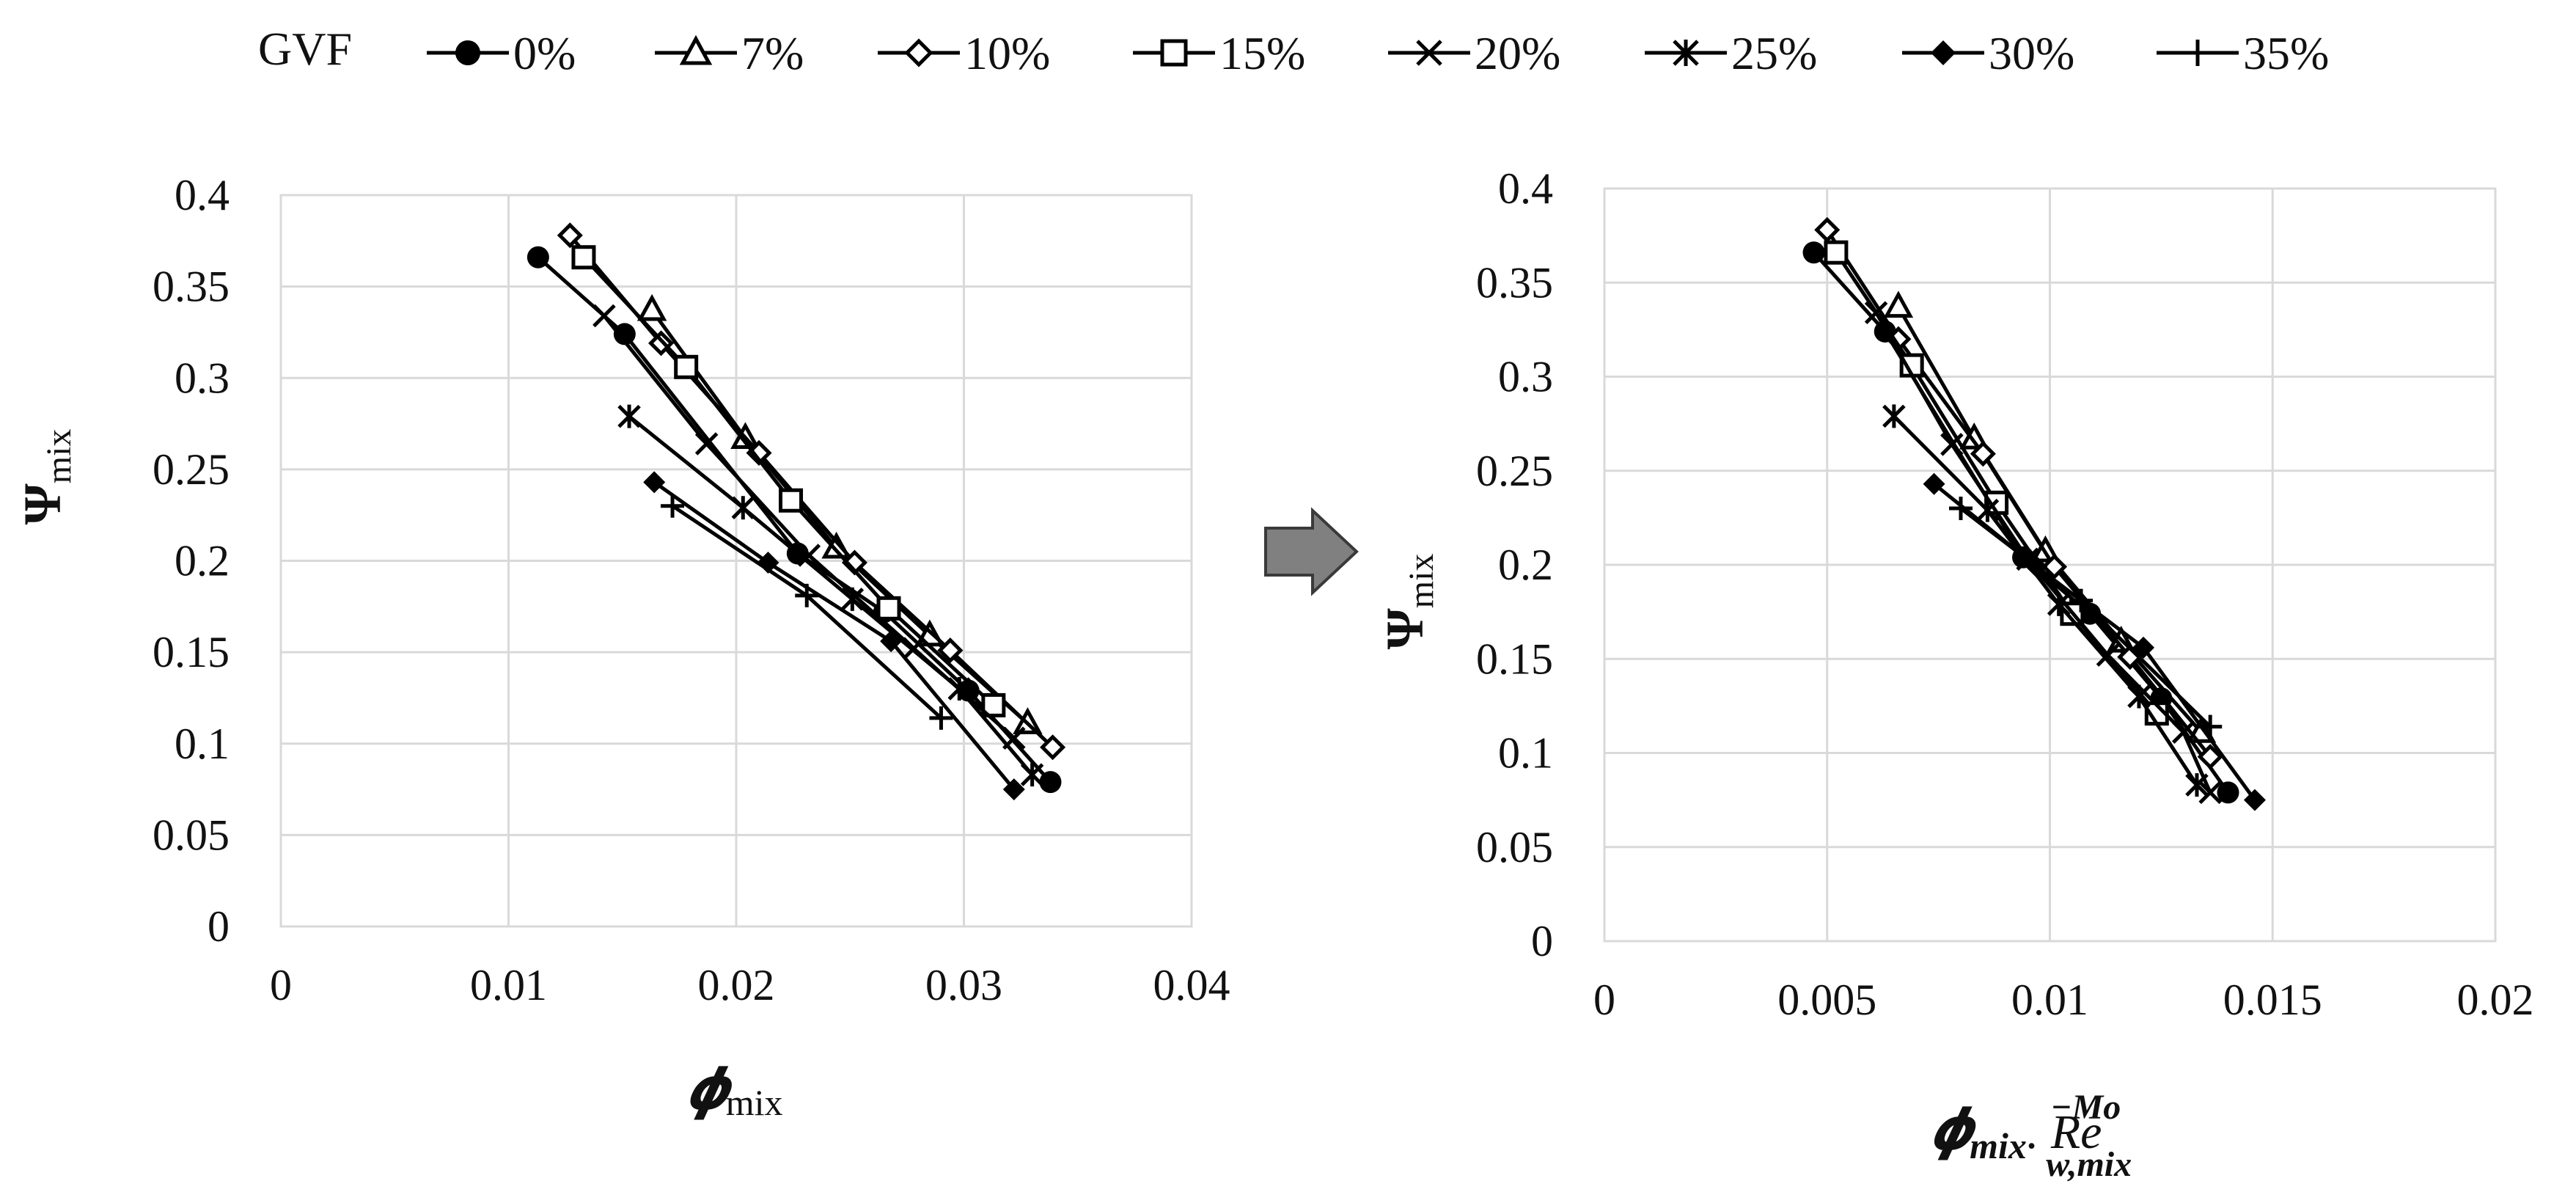 Image resolution: width=2576 pixels, height=1203 pixels. What do you see at coordinates (202, 744) in the screenshot?
I see `chart-left-y-tick-label: 0.1` at bounding box center [202, 744].